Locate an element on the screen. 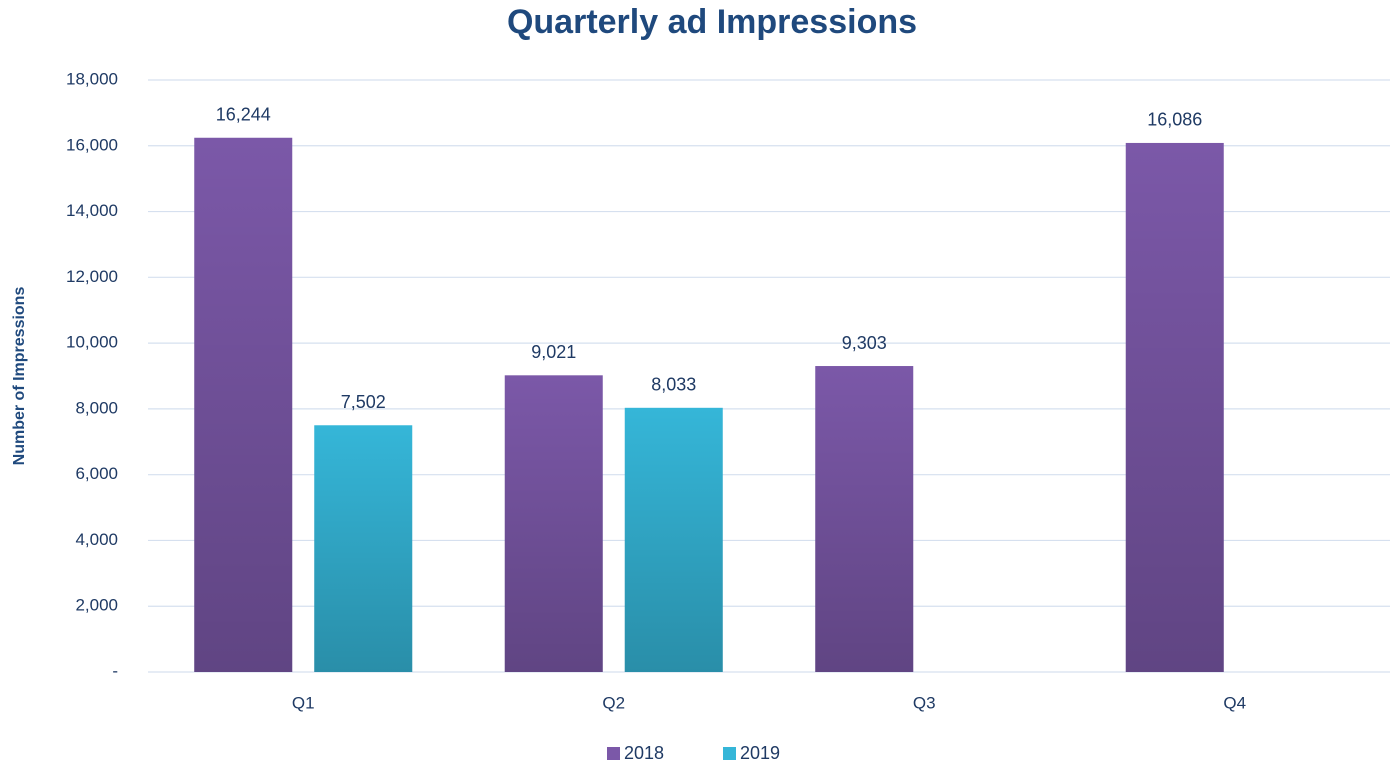 This screenshot has width=1391, height=766. data-label: 7,502 is located at coordinates (363, 402).